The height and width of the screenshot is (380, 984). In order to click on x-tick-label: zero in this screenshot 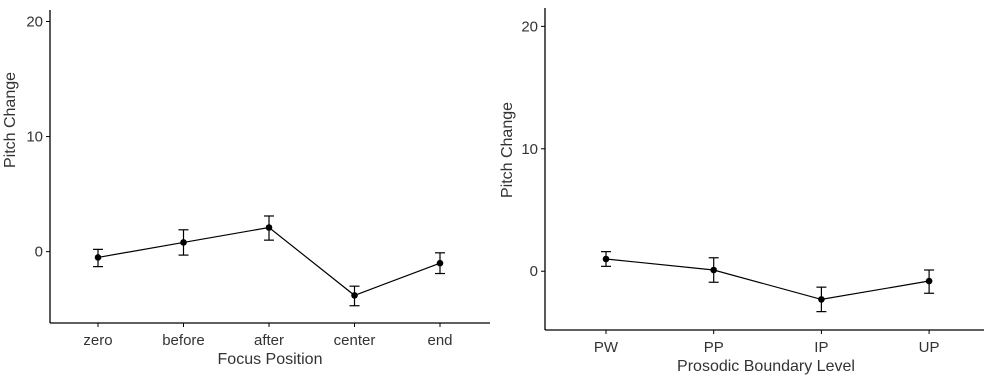, I will do `click(97, 340)`.